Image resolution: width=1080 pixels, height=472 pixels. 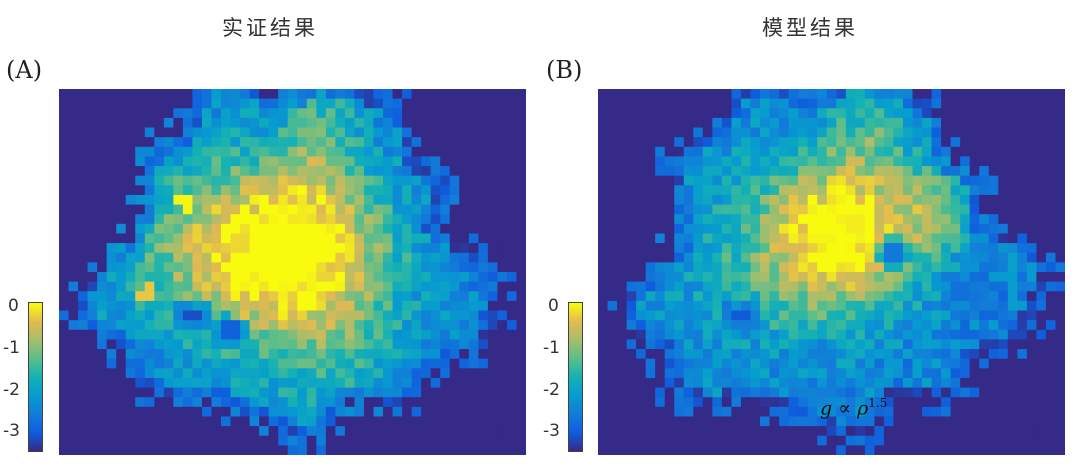 I want to click on colorbar-segment, so click(x=575, y=371).